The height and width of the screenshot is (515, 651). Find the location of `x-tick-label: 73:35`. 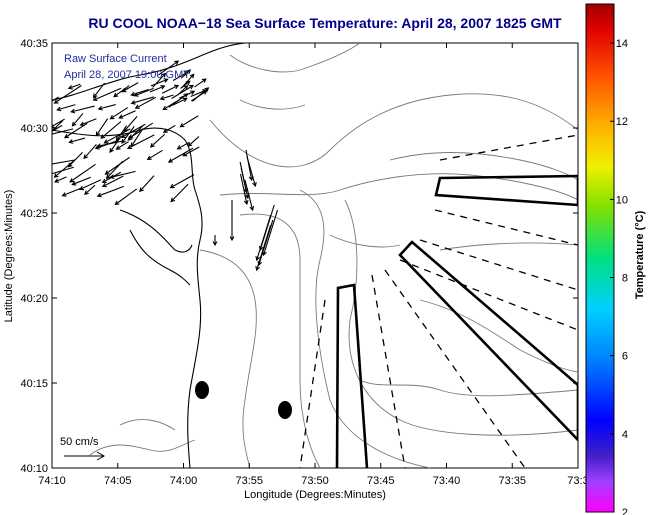

x-tick-label: 73:35 is located at coordinates (512, 481).